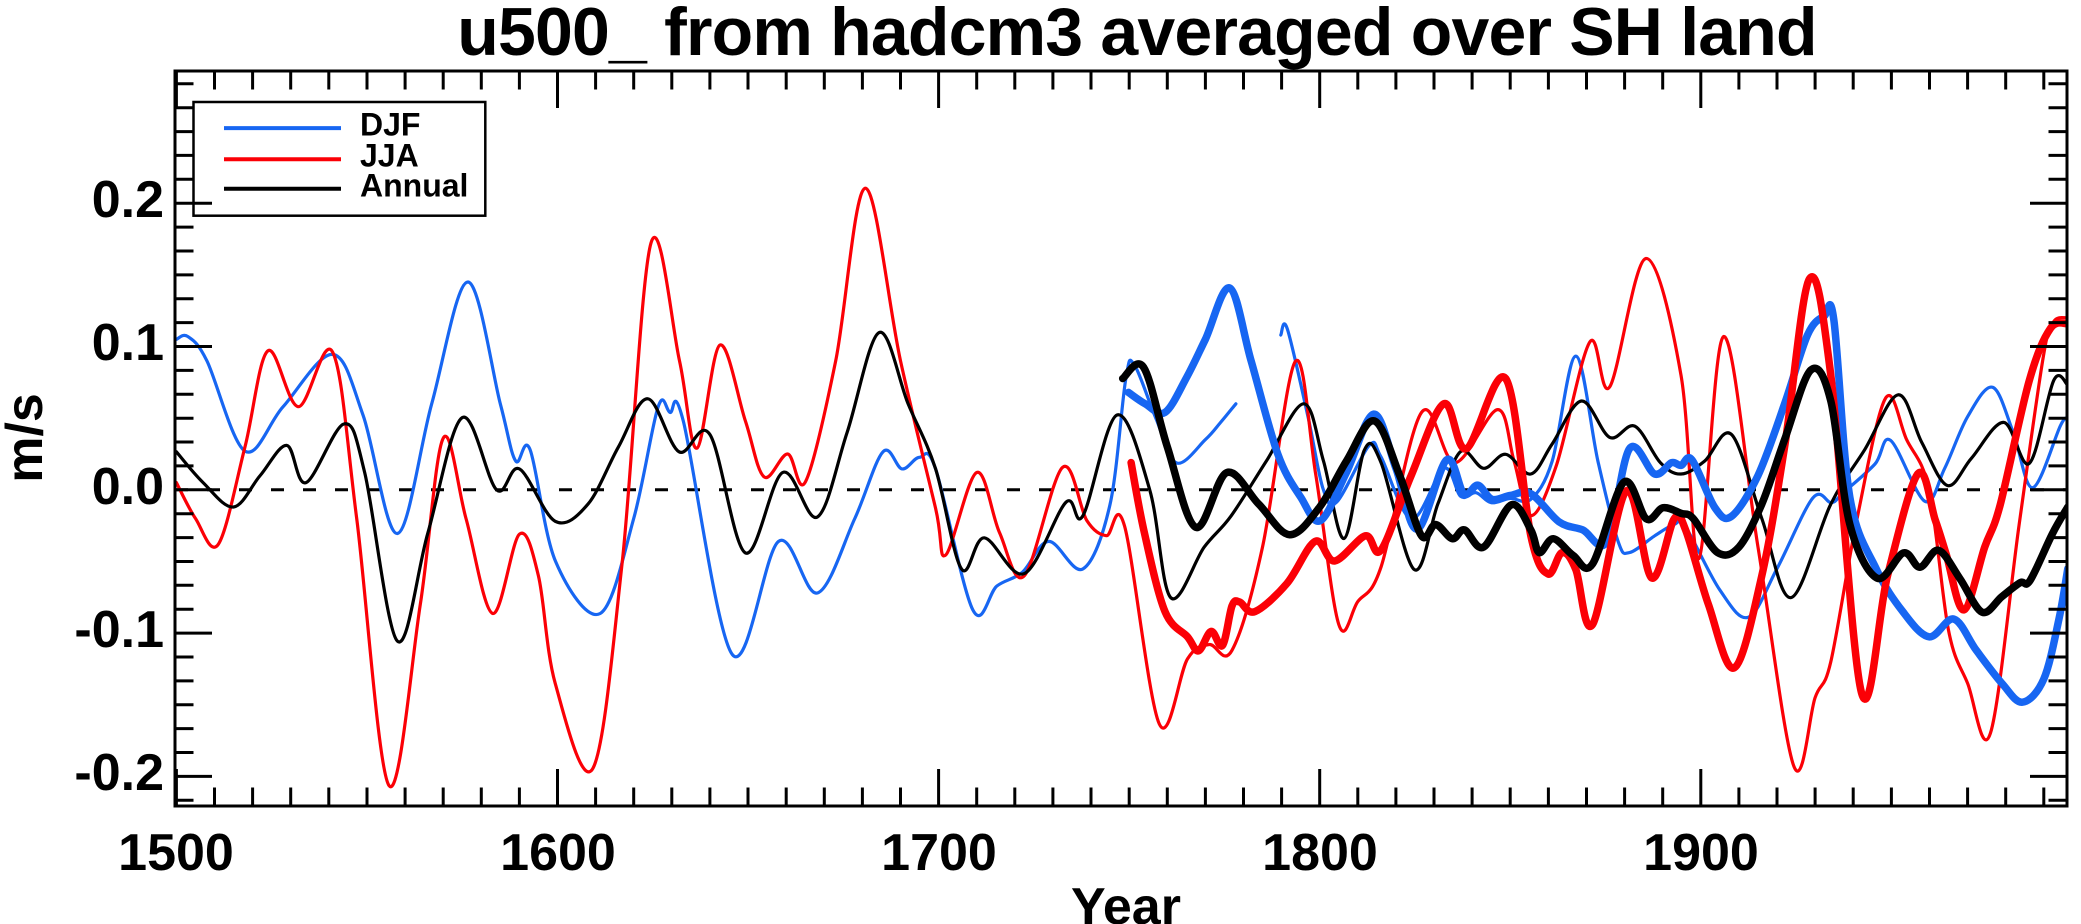 This screenshot has width=2081, height=924. Describe the element at coordinates (128, 200) in the screenshot. I see `svg-text: 0.2` at that location.